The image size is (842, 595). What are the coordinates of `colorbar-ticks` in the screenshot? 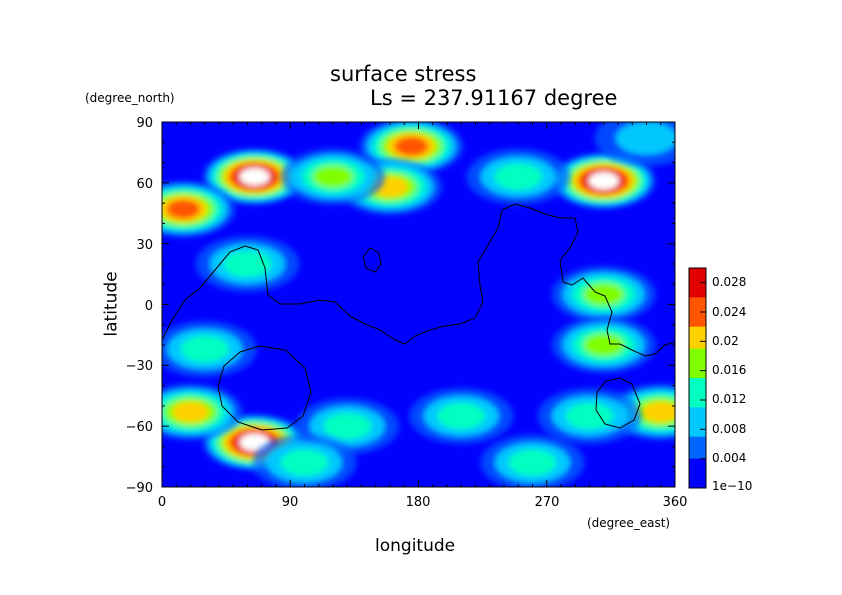 It's located at (703, 385).